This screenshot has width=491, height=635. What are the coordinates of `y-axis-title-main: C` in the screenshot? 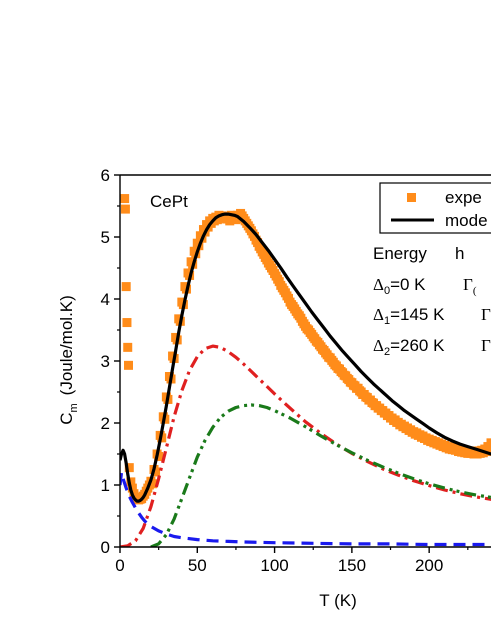 It's located at (66, 419).